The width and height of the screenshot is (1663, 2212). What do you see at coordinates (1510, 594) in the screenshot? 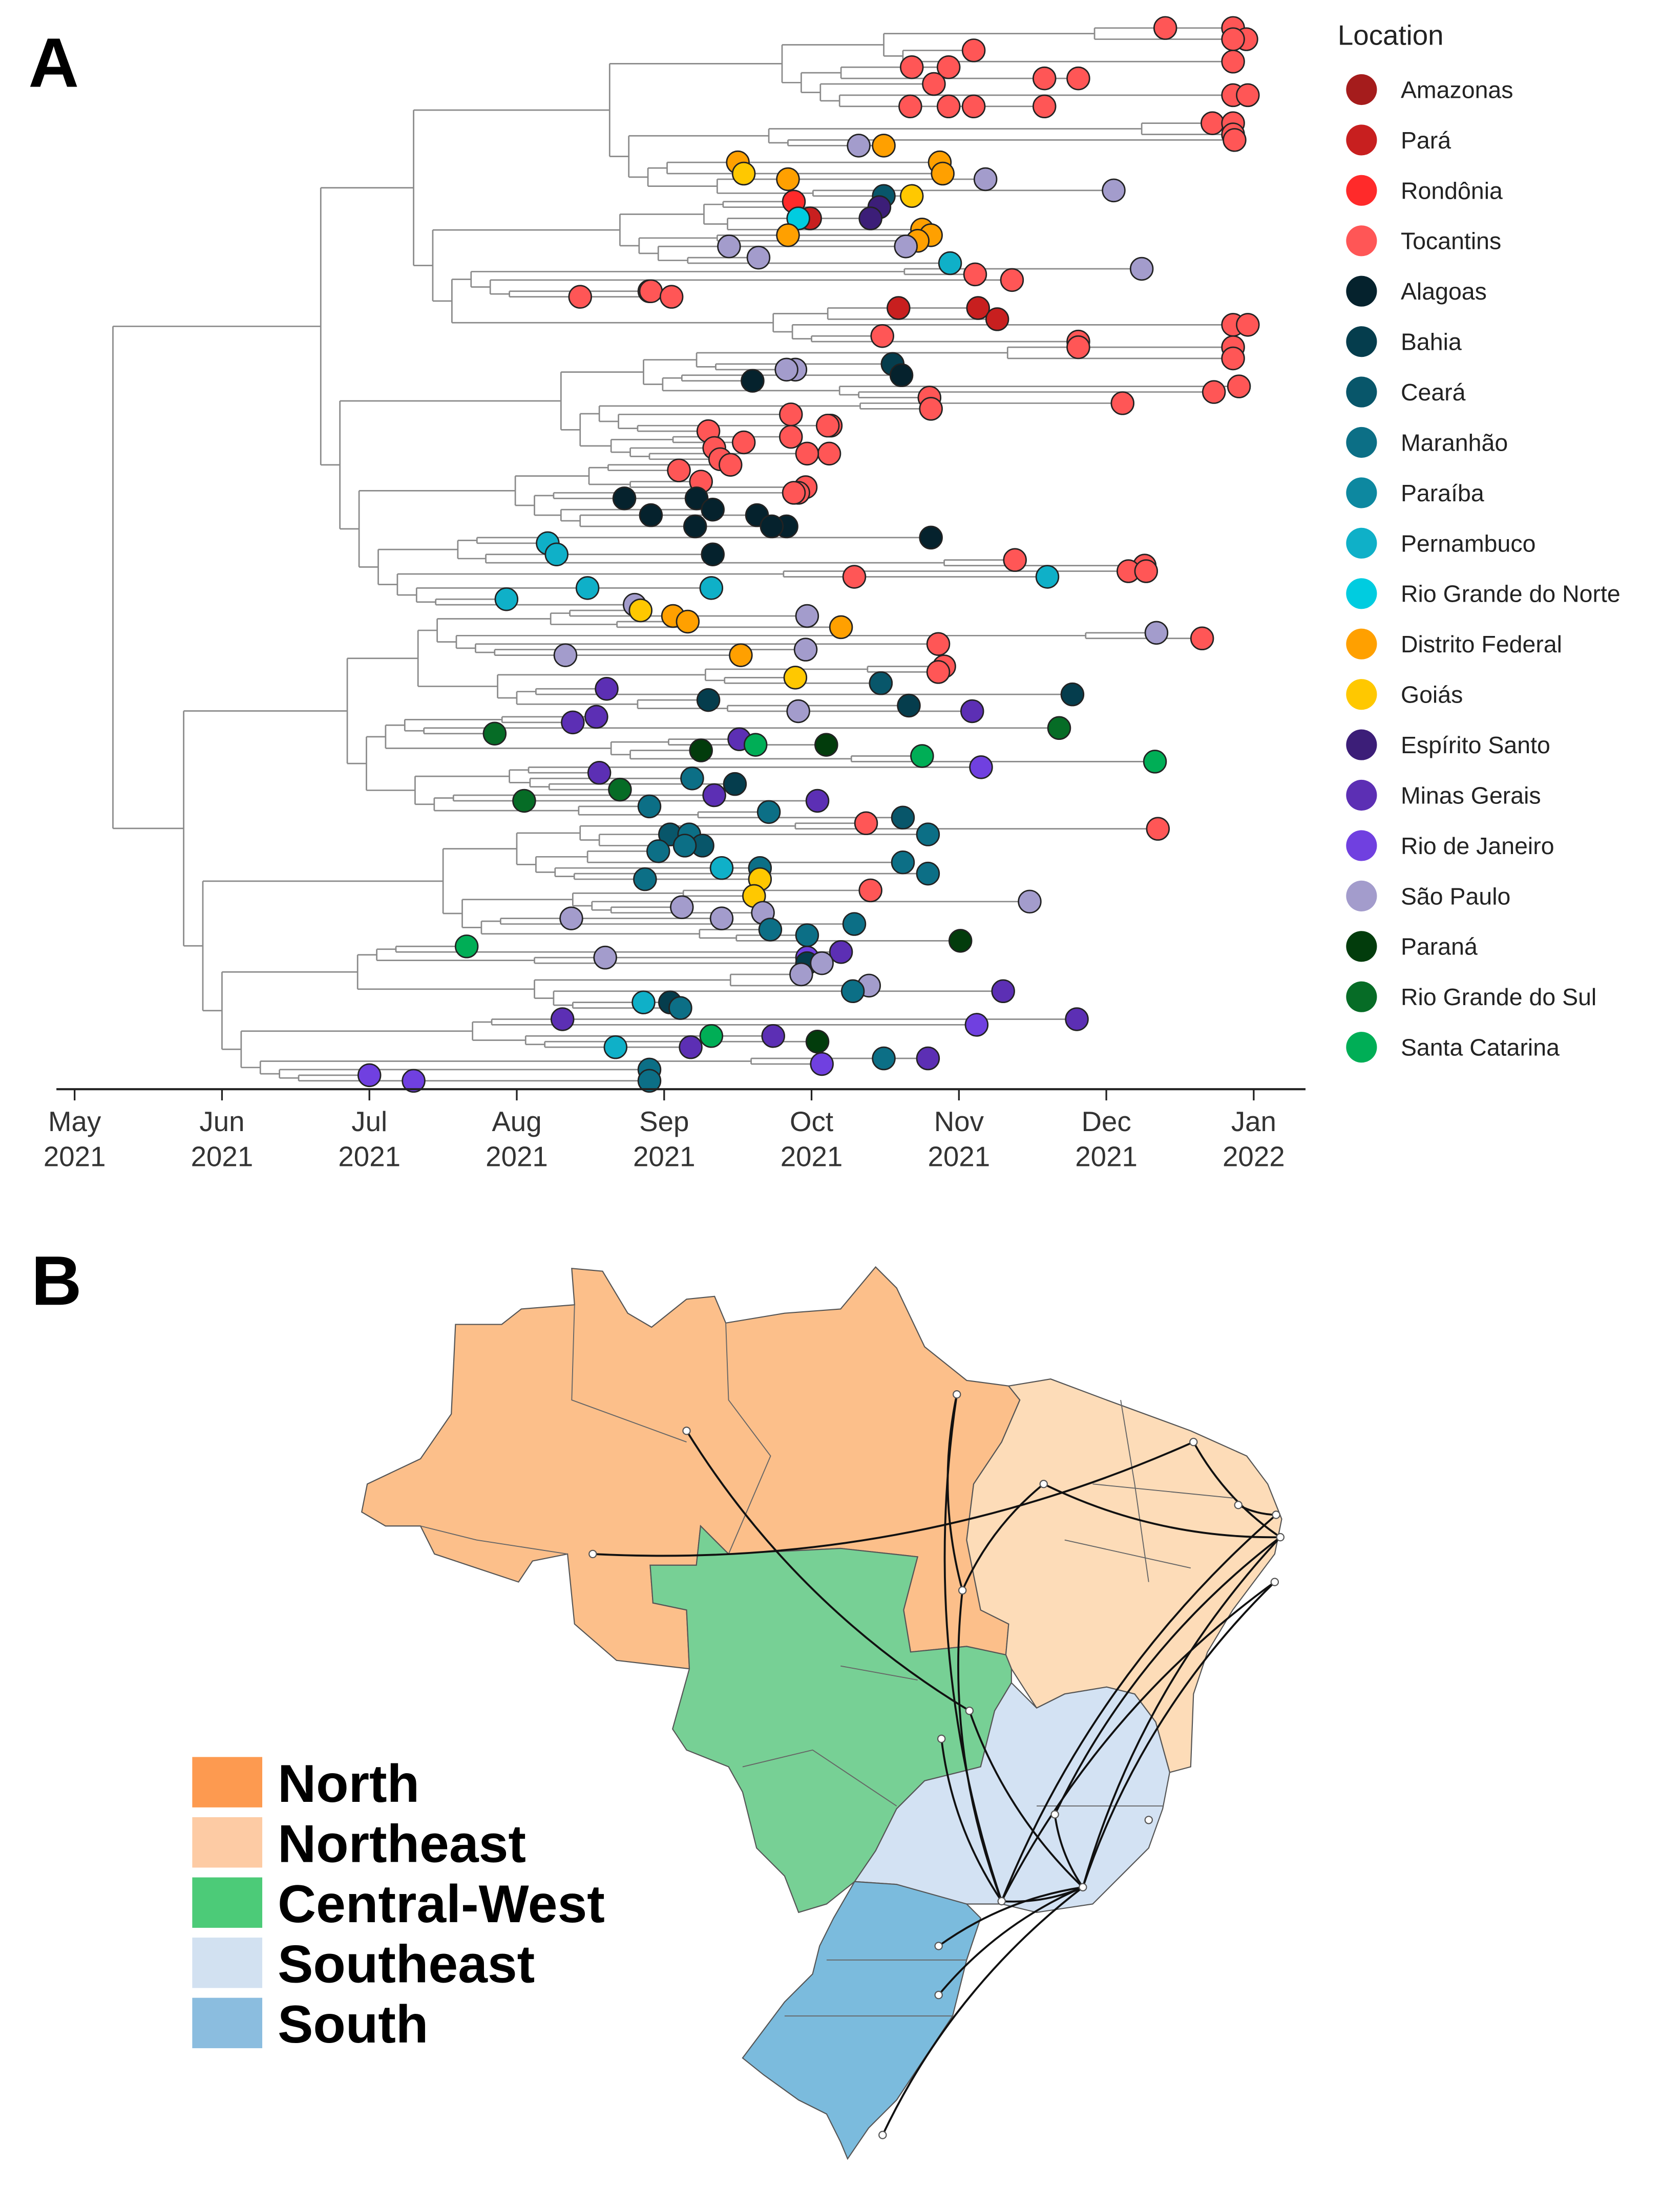
I see `legend-label: Rio Grande do Norte` at bounding box center [1510, 594].